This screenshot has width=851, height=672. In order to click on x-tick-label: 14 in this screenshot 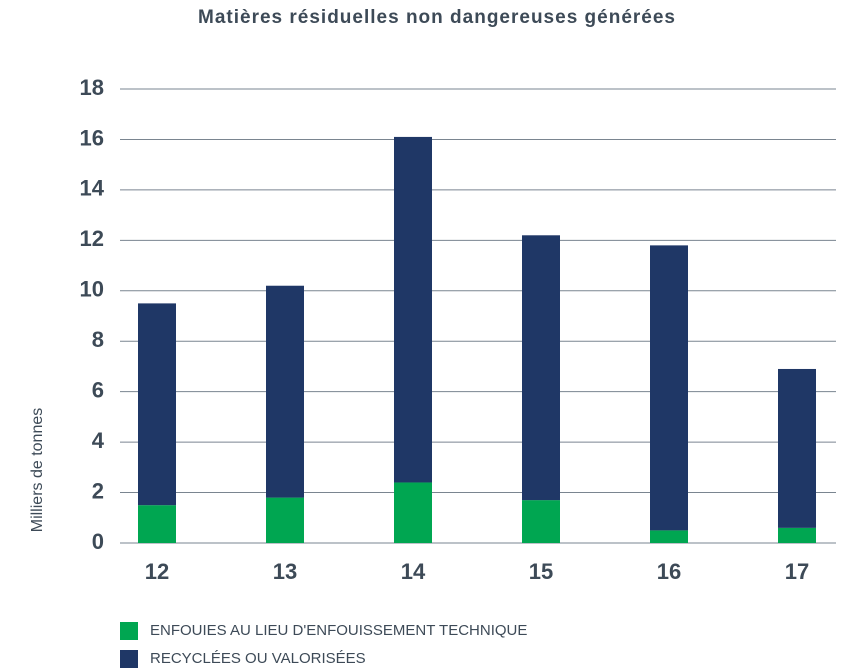, I will do `click(413, 571)`.